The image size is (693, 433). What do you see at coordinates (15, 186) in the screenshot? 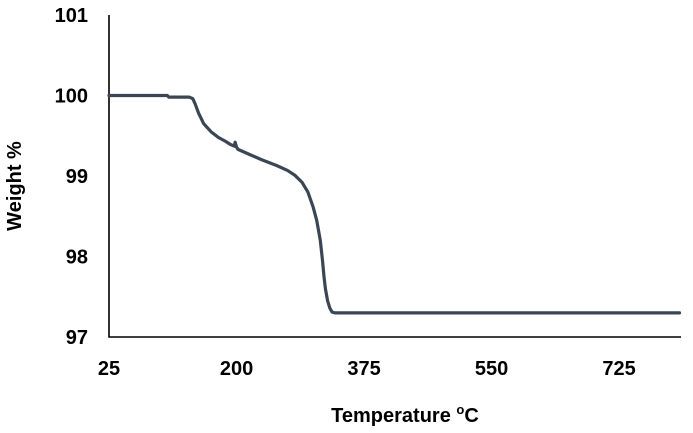
I see `y-axis-label: Weight %` at bounding box center [15, 186].